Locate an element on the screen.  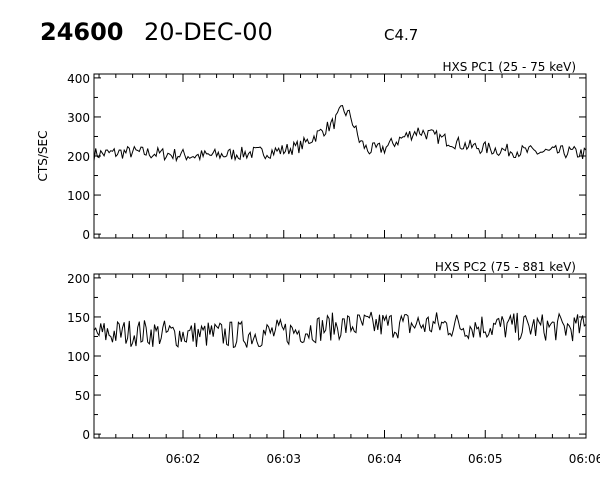
y-tick-label: 50 is located at coordinates (82, 396).